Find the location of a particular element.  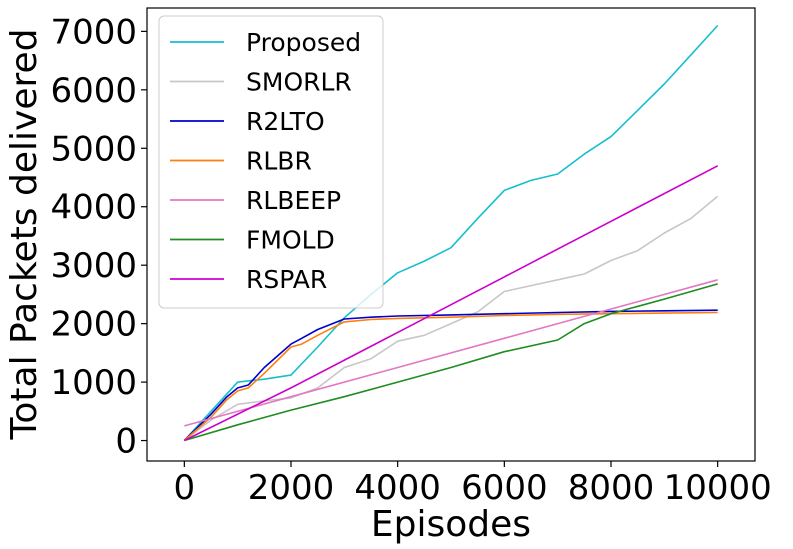

y-tick-label: 5000 is located at coordinates (93, 149).